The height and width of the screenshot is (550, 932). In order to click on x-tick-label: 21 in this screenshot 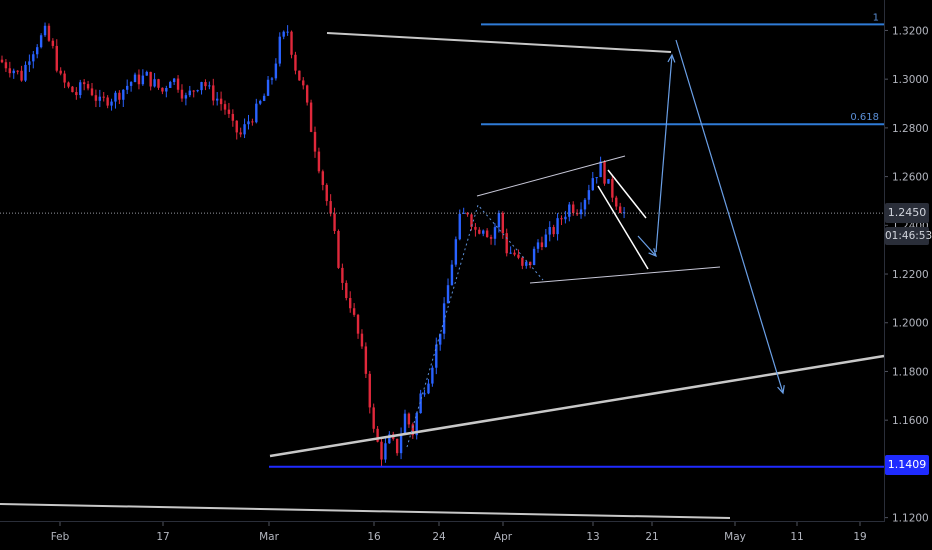, I will do `click(651, 537)`.